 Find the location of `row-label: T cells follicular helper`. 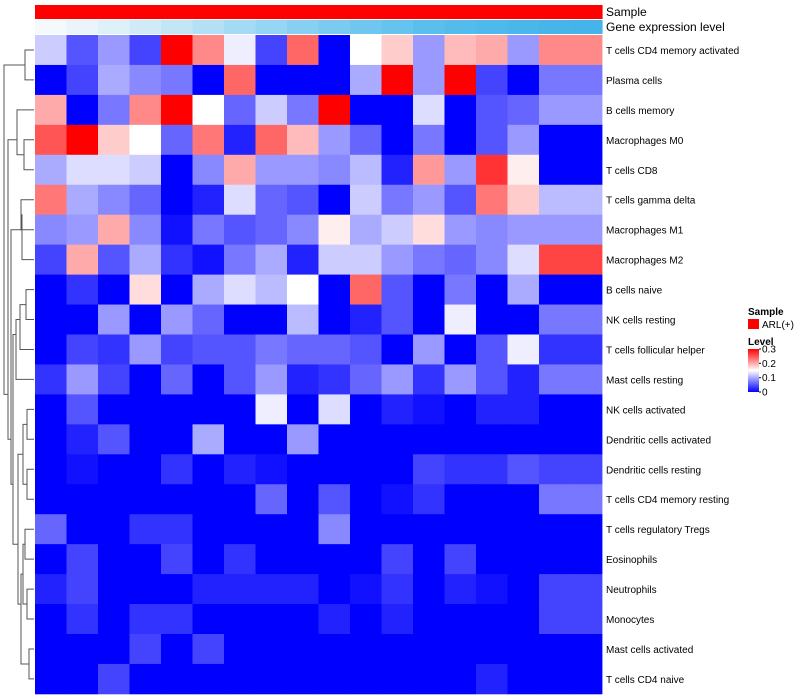

row-label: T cells follicular helper is located at coordinates (655, 351).